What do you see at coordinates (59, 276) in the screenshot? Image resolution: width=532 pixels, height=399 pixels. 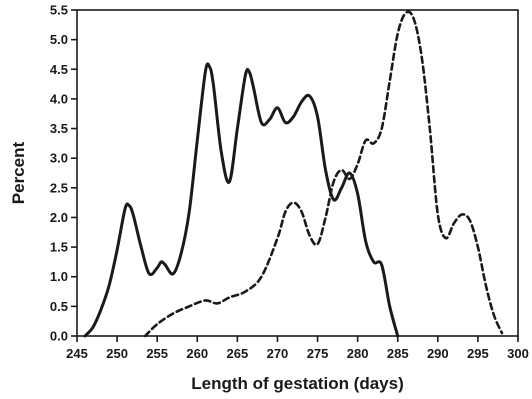 I see `y-tick-label: 1.0` at bounding box center [59, 276].